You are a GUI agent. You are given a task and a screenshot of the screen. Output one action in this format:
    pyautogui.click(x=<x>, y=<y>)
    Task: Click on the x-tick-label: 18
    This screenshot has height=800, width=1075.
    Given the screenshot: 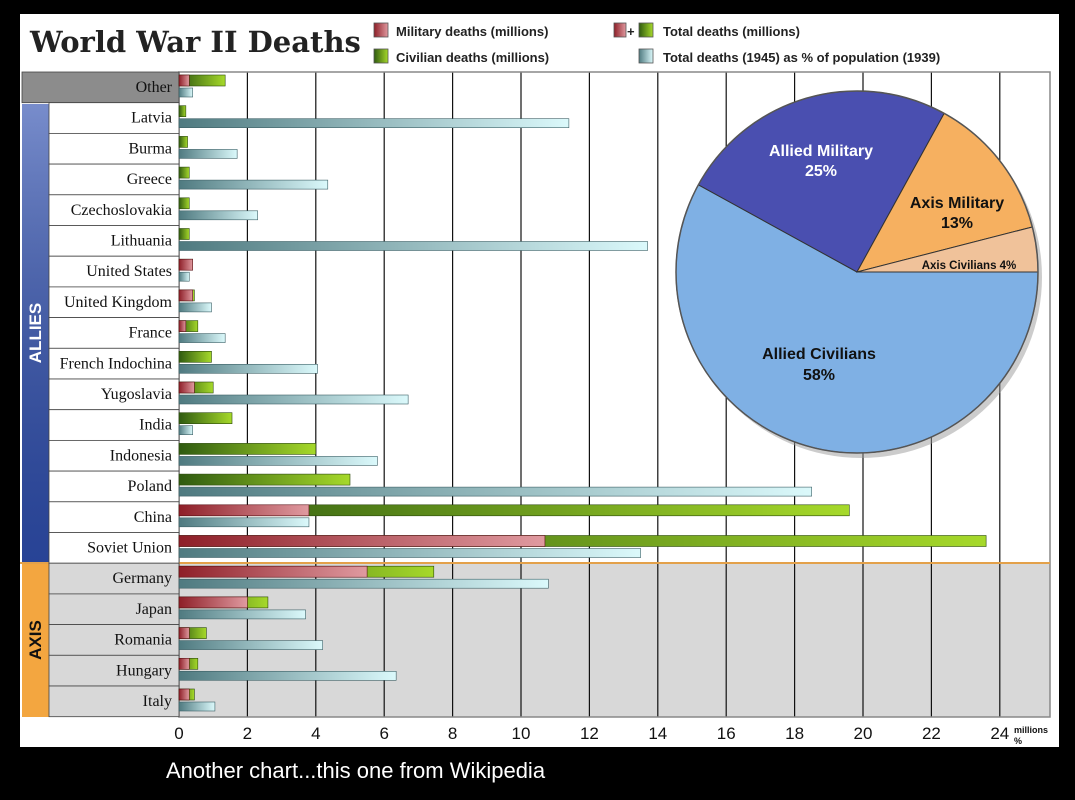 What is the action you would take?
    pyautogui.click(x=794, y=733)
    